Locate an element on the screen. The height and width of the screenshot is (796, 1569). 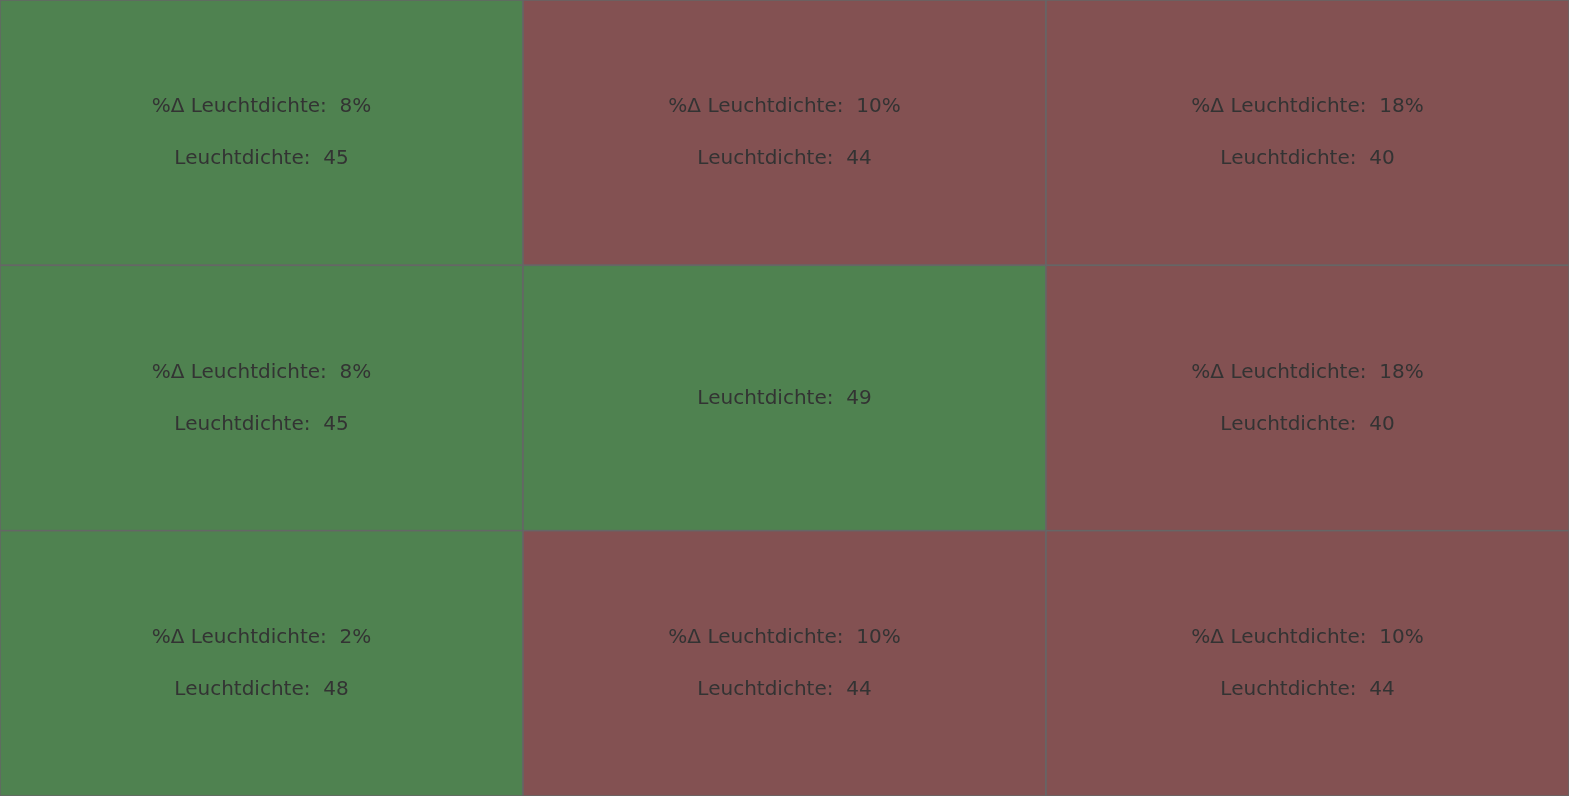
data-label: Leuchtdichte: 49 is located at coordinates (784, 396).